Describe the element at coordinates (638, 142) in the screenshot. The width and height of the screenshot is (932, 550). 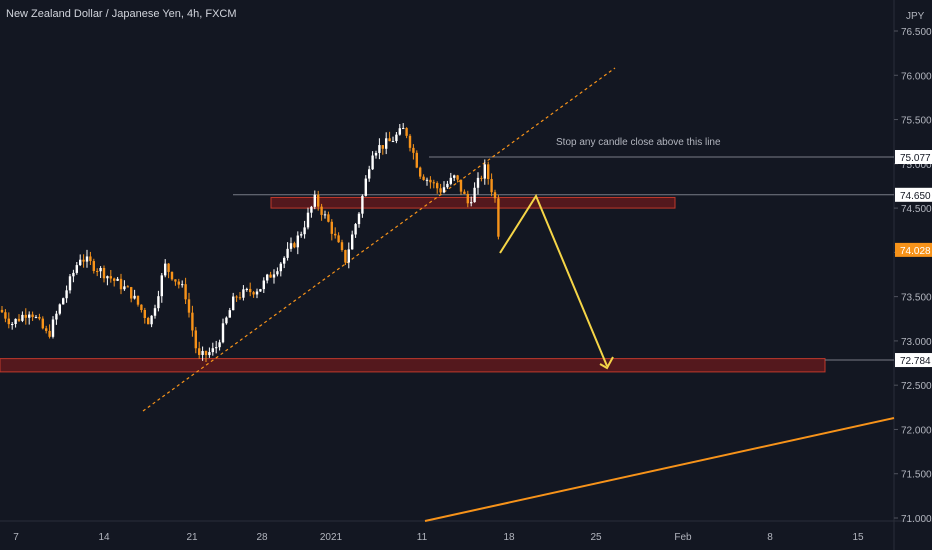
I see `stop-annotation: Stop any candle close above this line` at that location.